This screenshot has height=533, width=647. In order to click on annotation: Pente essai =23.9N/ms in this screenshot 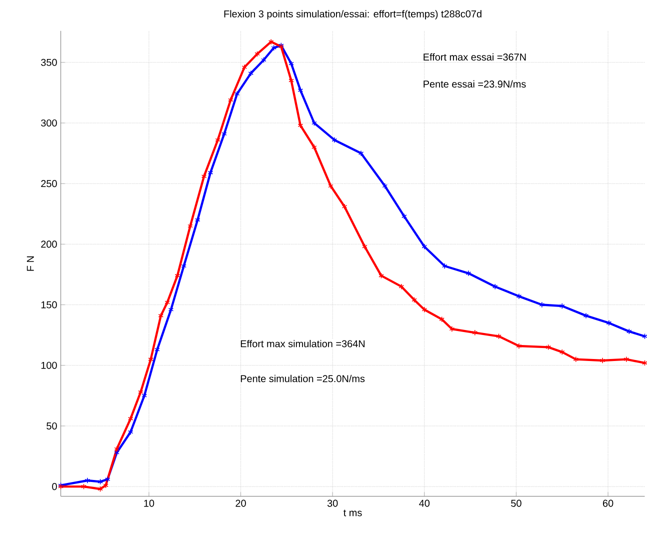, I will do `click(475, 84)`.